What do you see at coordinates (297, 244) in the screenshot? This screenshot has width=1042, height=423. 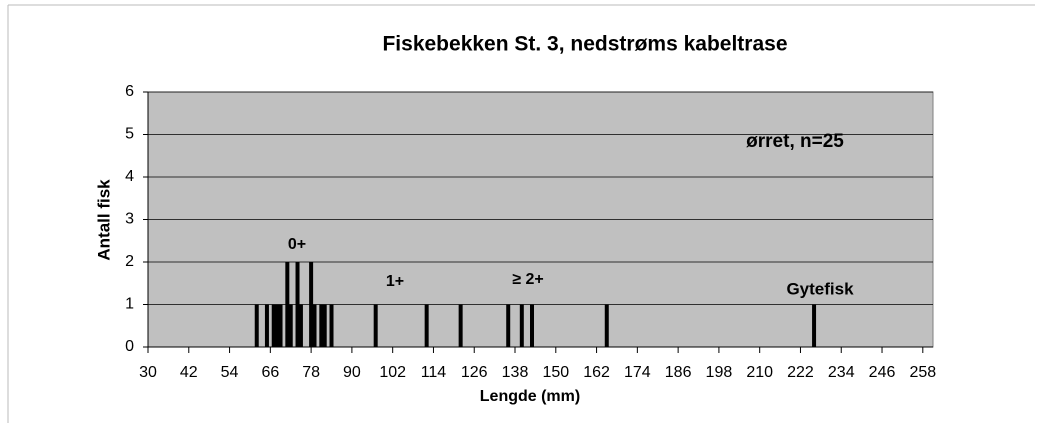 I see `annotation: 0+` at bounding box center [297, 244].